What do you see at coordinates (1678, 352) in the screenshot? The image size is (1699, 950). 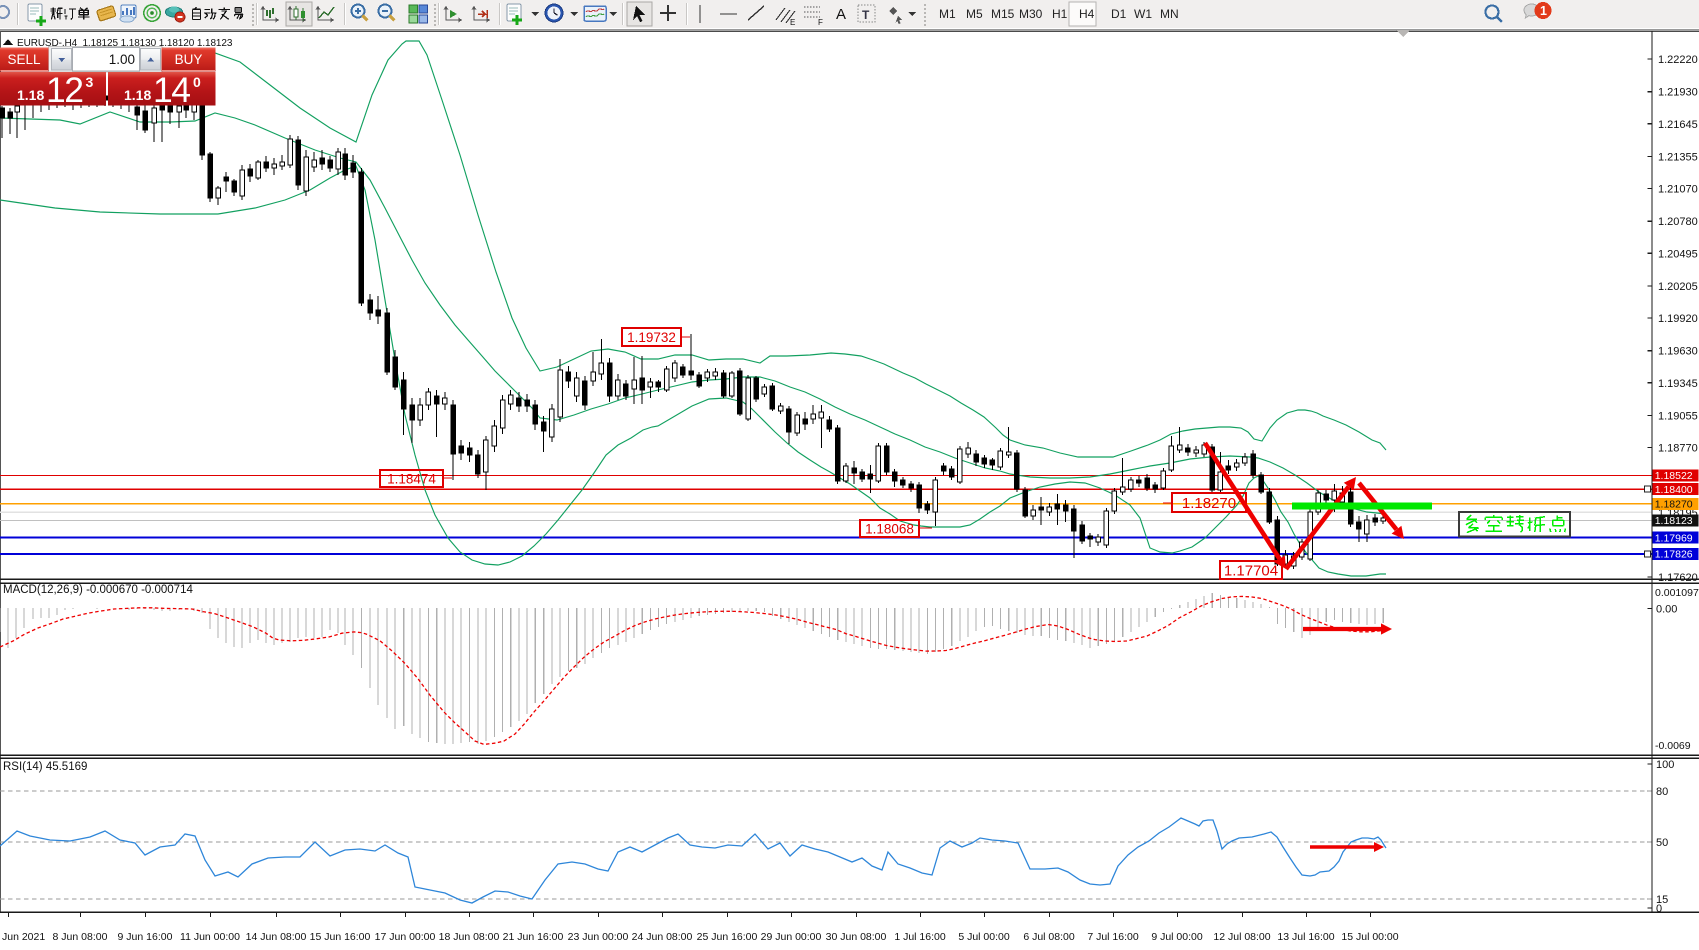 I see `svg-text: 1.19630` at bounding box center [1678, 352].